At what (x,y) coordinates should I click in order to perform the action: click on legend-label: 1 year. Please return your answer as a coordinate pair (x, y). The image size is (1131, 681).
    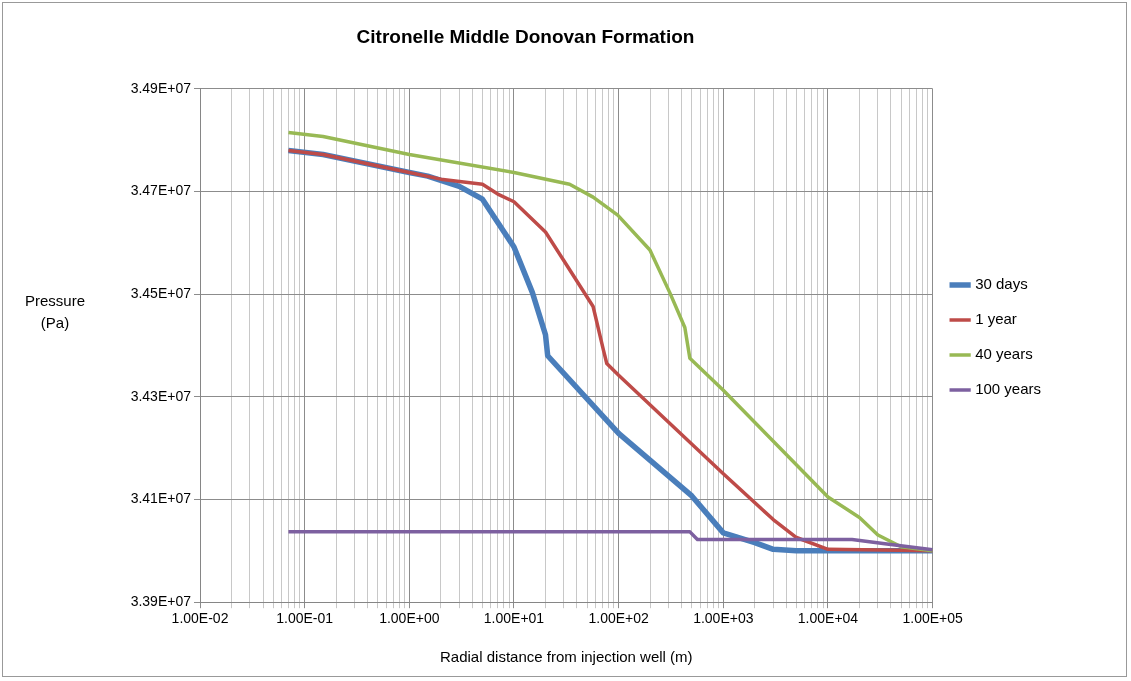
    Looking at the image, I should click on (996, 319).